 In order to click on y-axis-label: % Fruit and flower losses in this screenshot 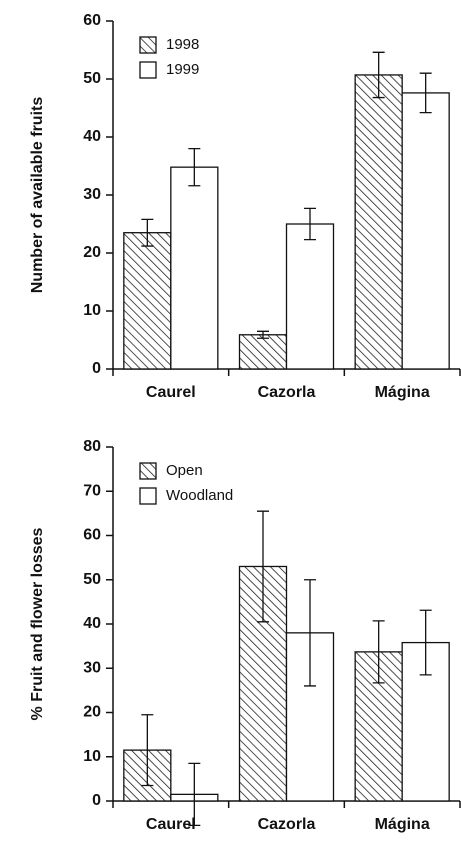, I will do `click(37, 623)`.